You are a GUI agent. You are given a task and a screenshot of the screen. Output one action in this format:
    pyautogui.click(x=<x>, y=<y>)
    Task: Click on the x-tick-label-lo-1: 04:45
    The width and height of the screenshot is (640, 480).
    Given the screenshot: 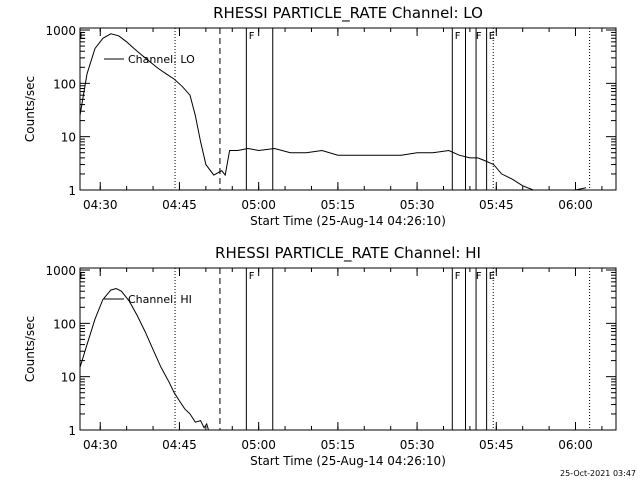 What is the action you would take?
    pyautogui.click(x=179, y=205)
    